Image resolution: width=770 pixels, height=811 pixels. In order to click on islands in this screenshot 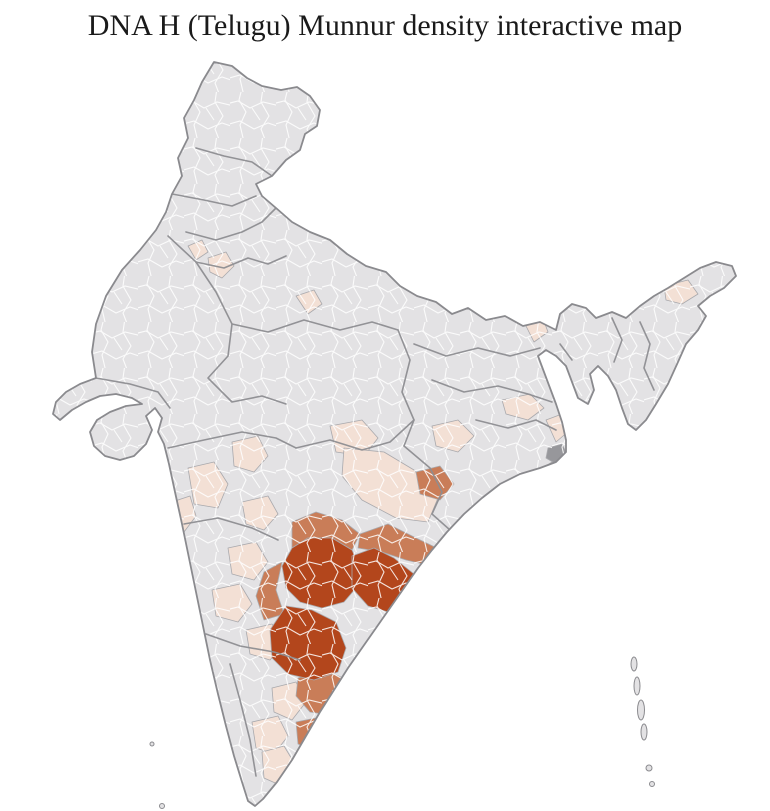, I will do `click(402, 732)`.